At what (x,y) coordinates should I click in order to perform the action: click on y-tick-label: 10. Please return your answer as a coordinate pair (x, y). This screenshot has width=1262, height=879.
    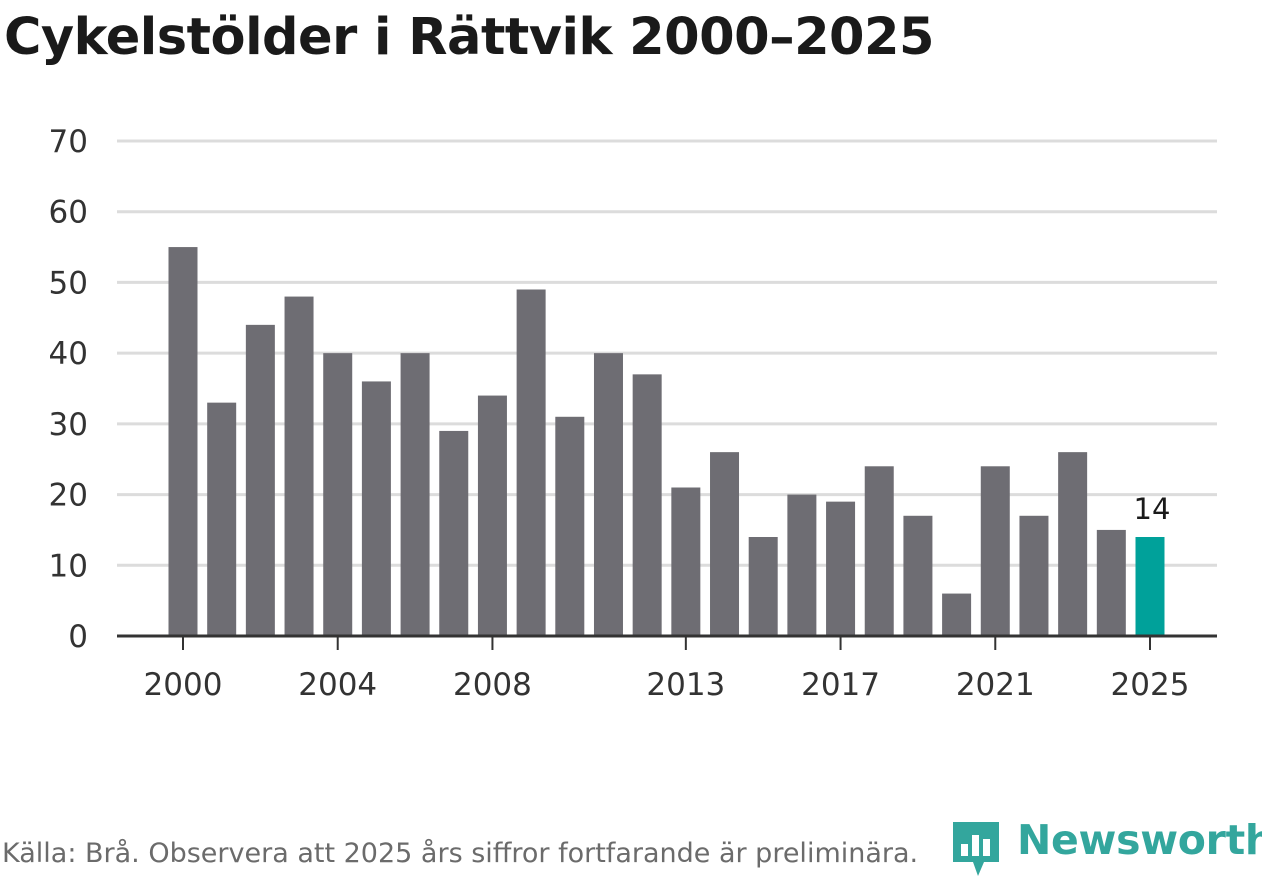
    Looking at the image, I should click on (68, 566).